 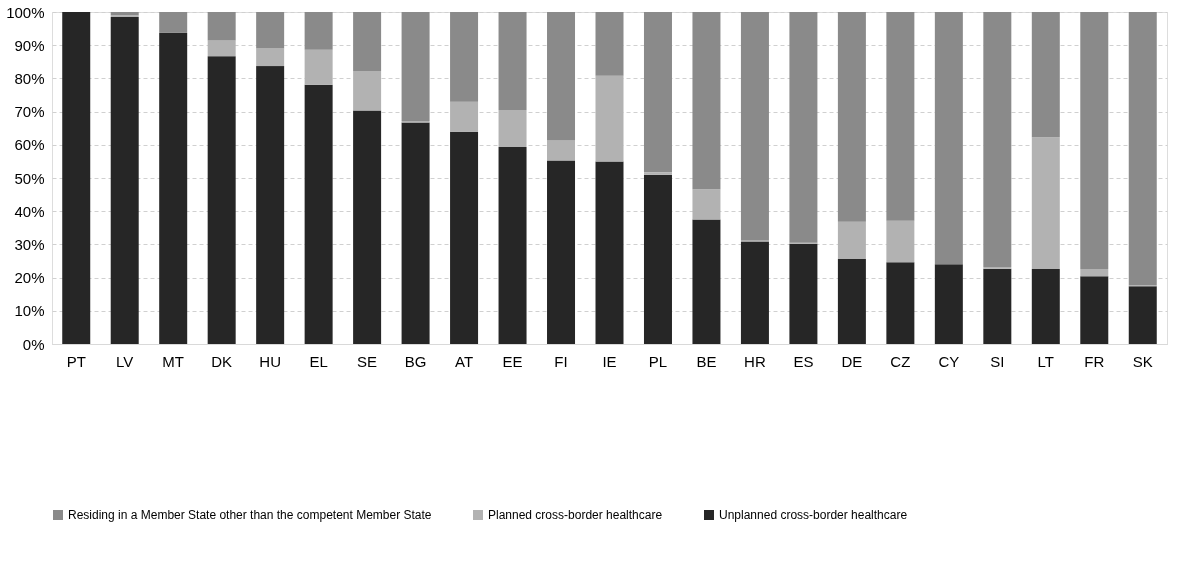 I want to click on x-tick-label: DK, so click(x=222, y=361).